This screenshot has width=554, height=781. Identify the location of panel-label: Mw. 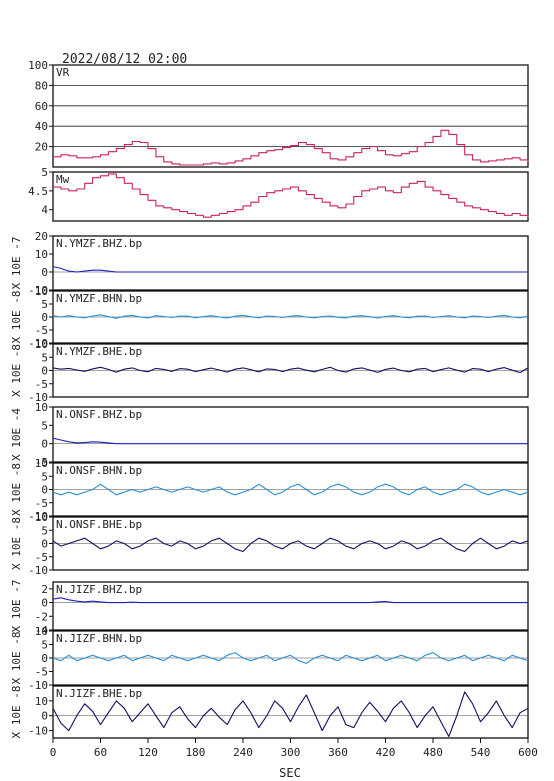
(63, 179).